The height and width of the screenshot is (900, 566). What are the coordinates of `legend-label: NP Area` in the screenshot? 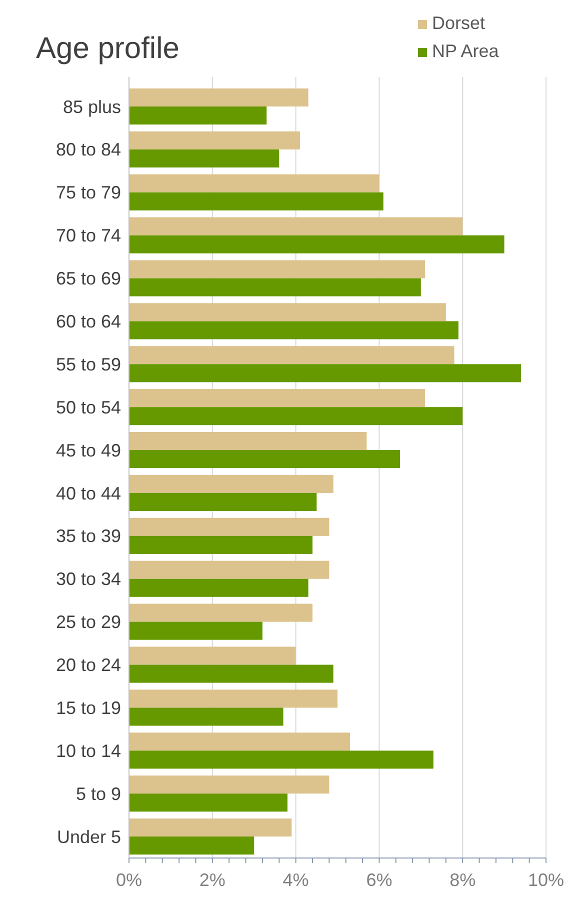 It's located at (466, 51).